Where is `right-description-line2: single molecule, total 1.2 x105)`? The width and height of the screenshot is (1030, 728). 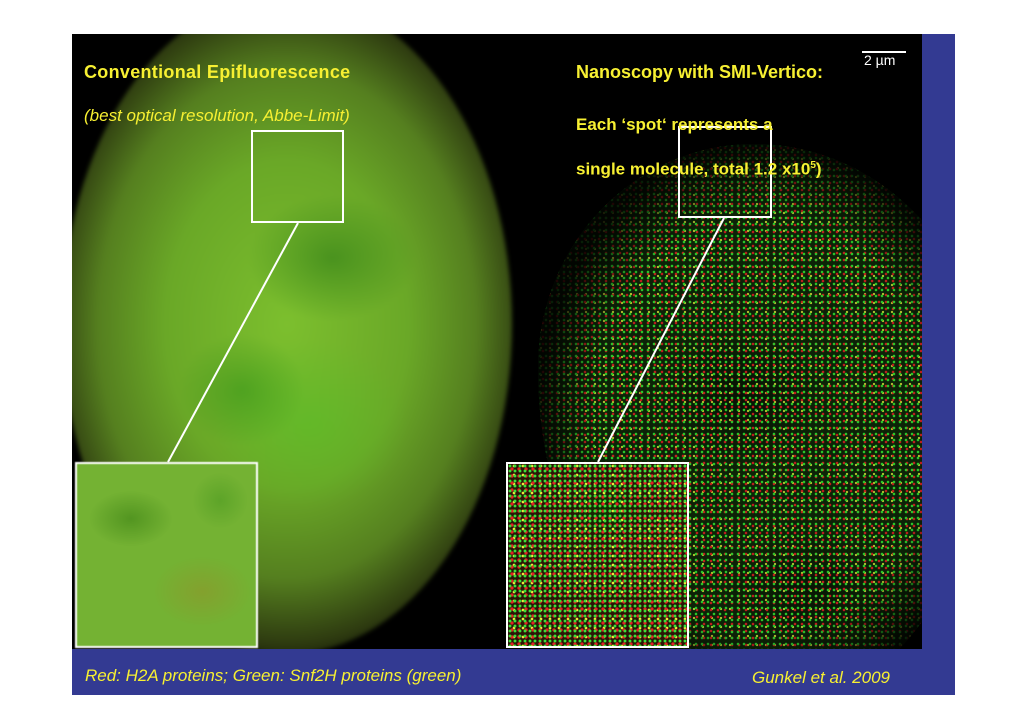 right-description-line2: single molecule, total 1.2 x105) is located at coordinates (699, 167).